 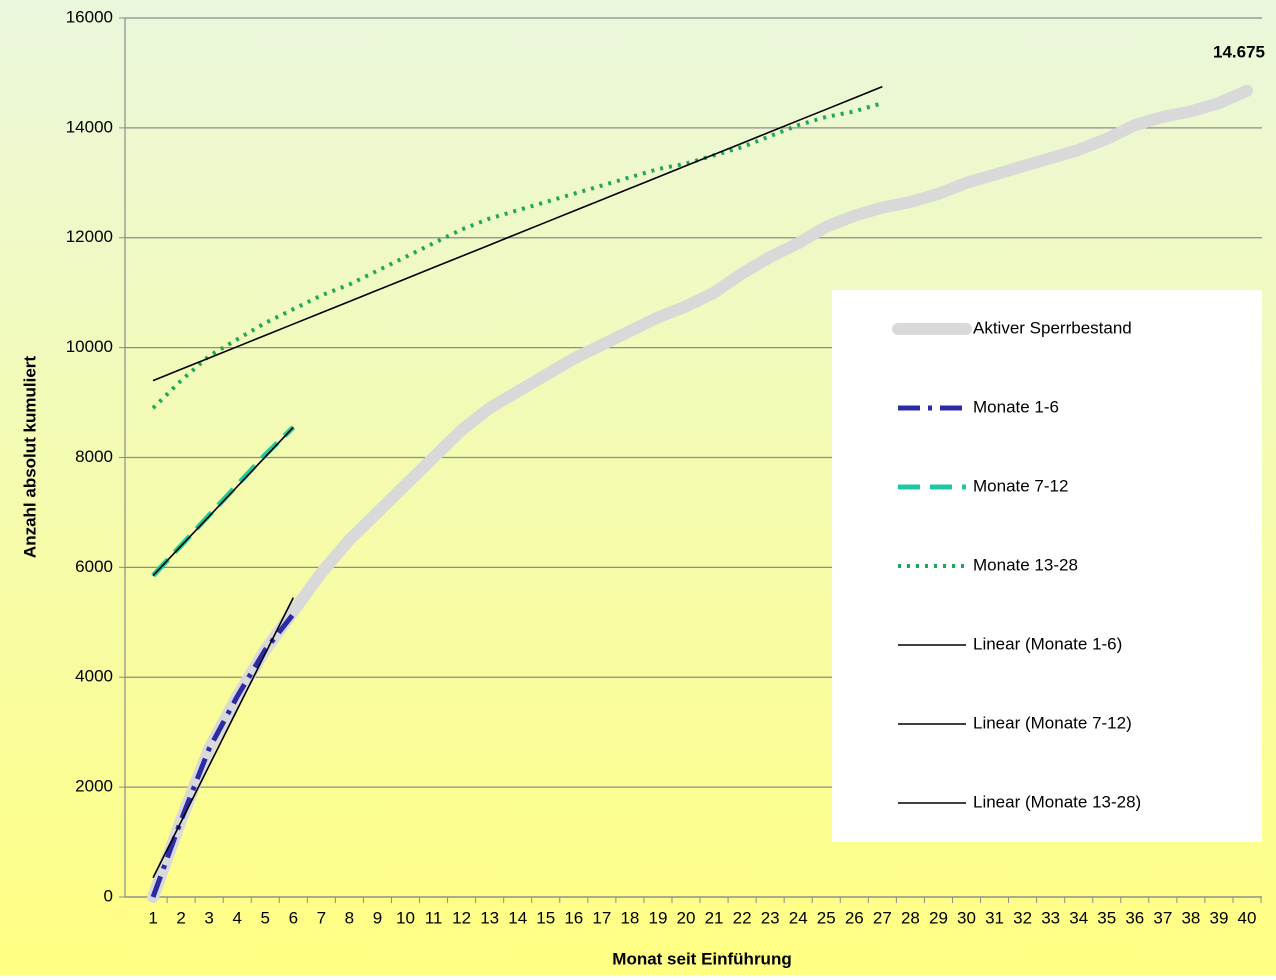 What do you see at coordinates (1134, 917) in the screenshot?
I see `x-tick-label: 36` at bounding box center [1134, 917].